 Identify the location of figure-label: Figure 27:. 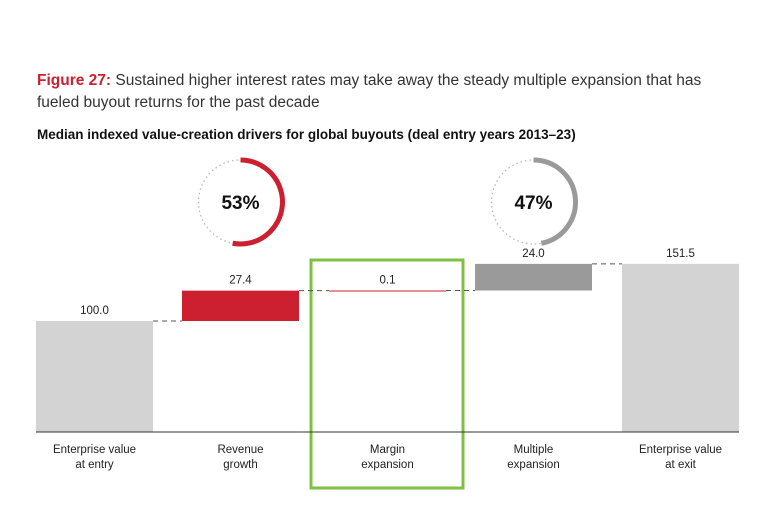
(74, 80).